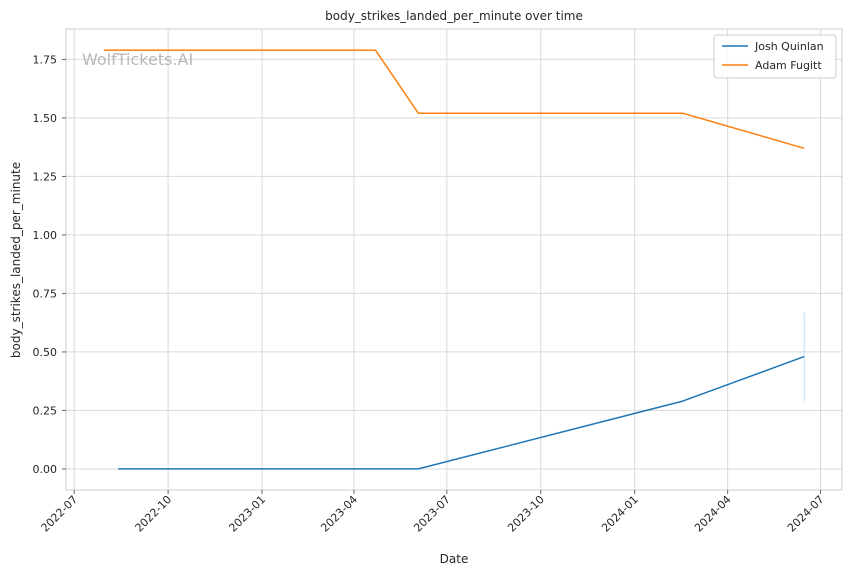  Describe the element at coordinates (49, 264) in the screenshot. I see `y-tick-labels: 0.00 0.25 0.50 0.75 1.00 1.25 1.50 1.75` at that location.